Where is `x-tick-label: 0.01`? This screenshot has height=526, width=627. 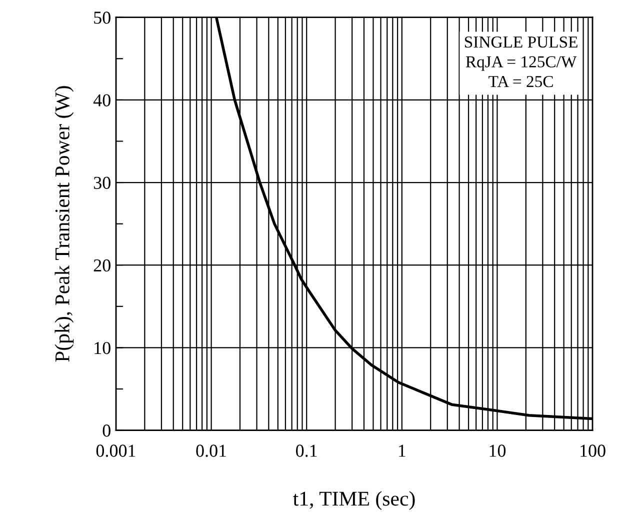
x-tick-label: 0.01 is located at coordinates (211, 450).